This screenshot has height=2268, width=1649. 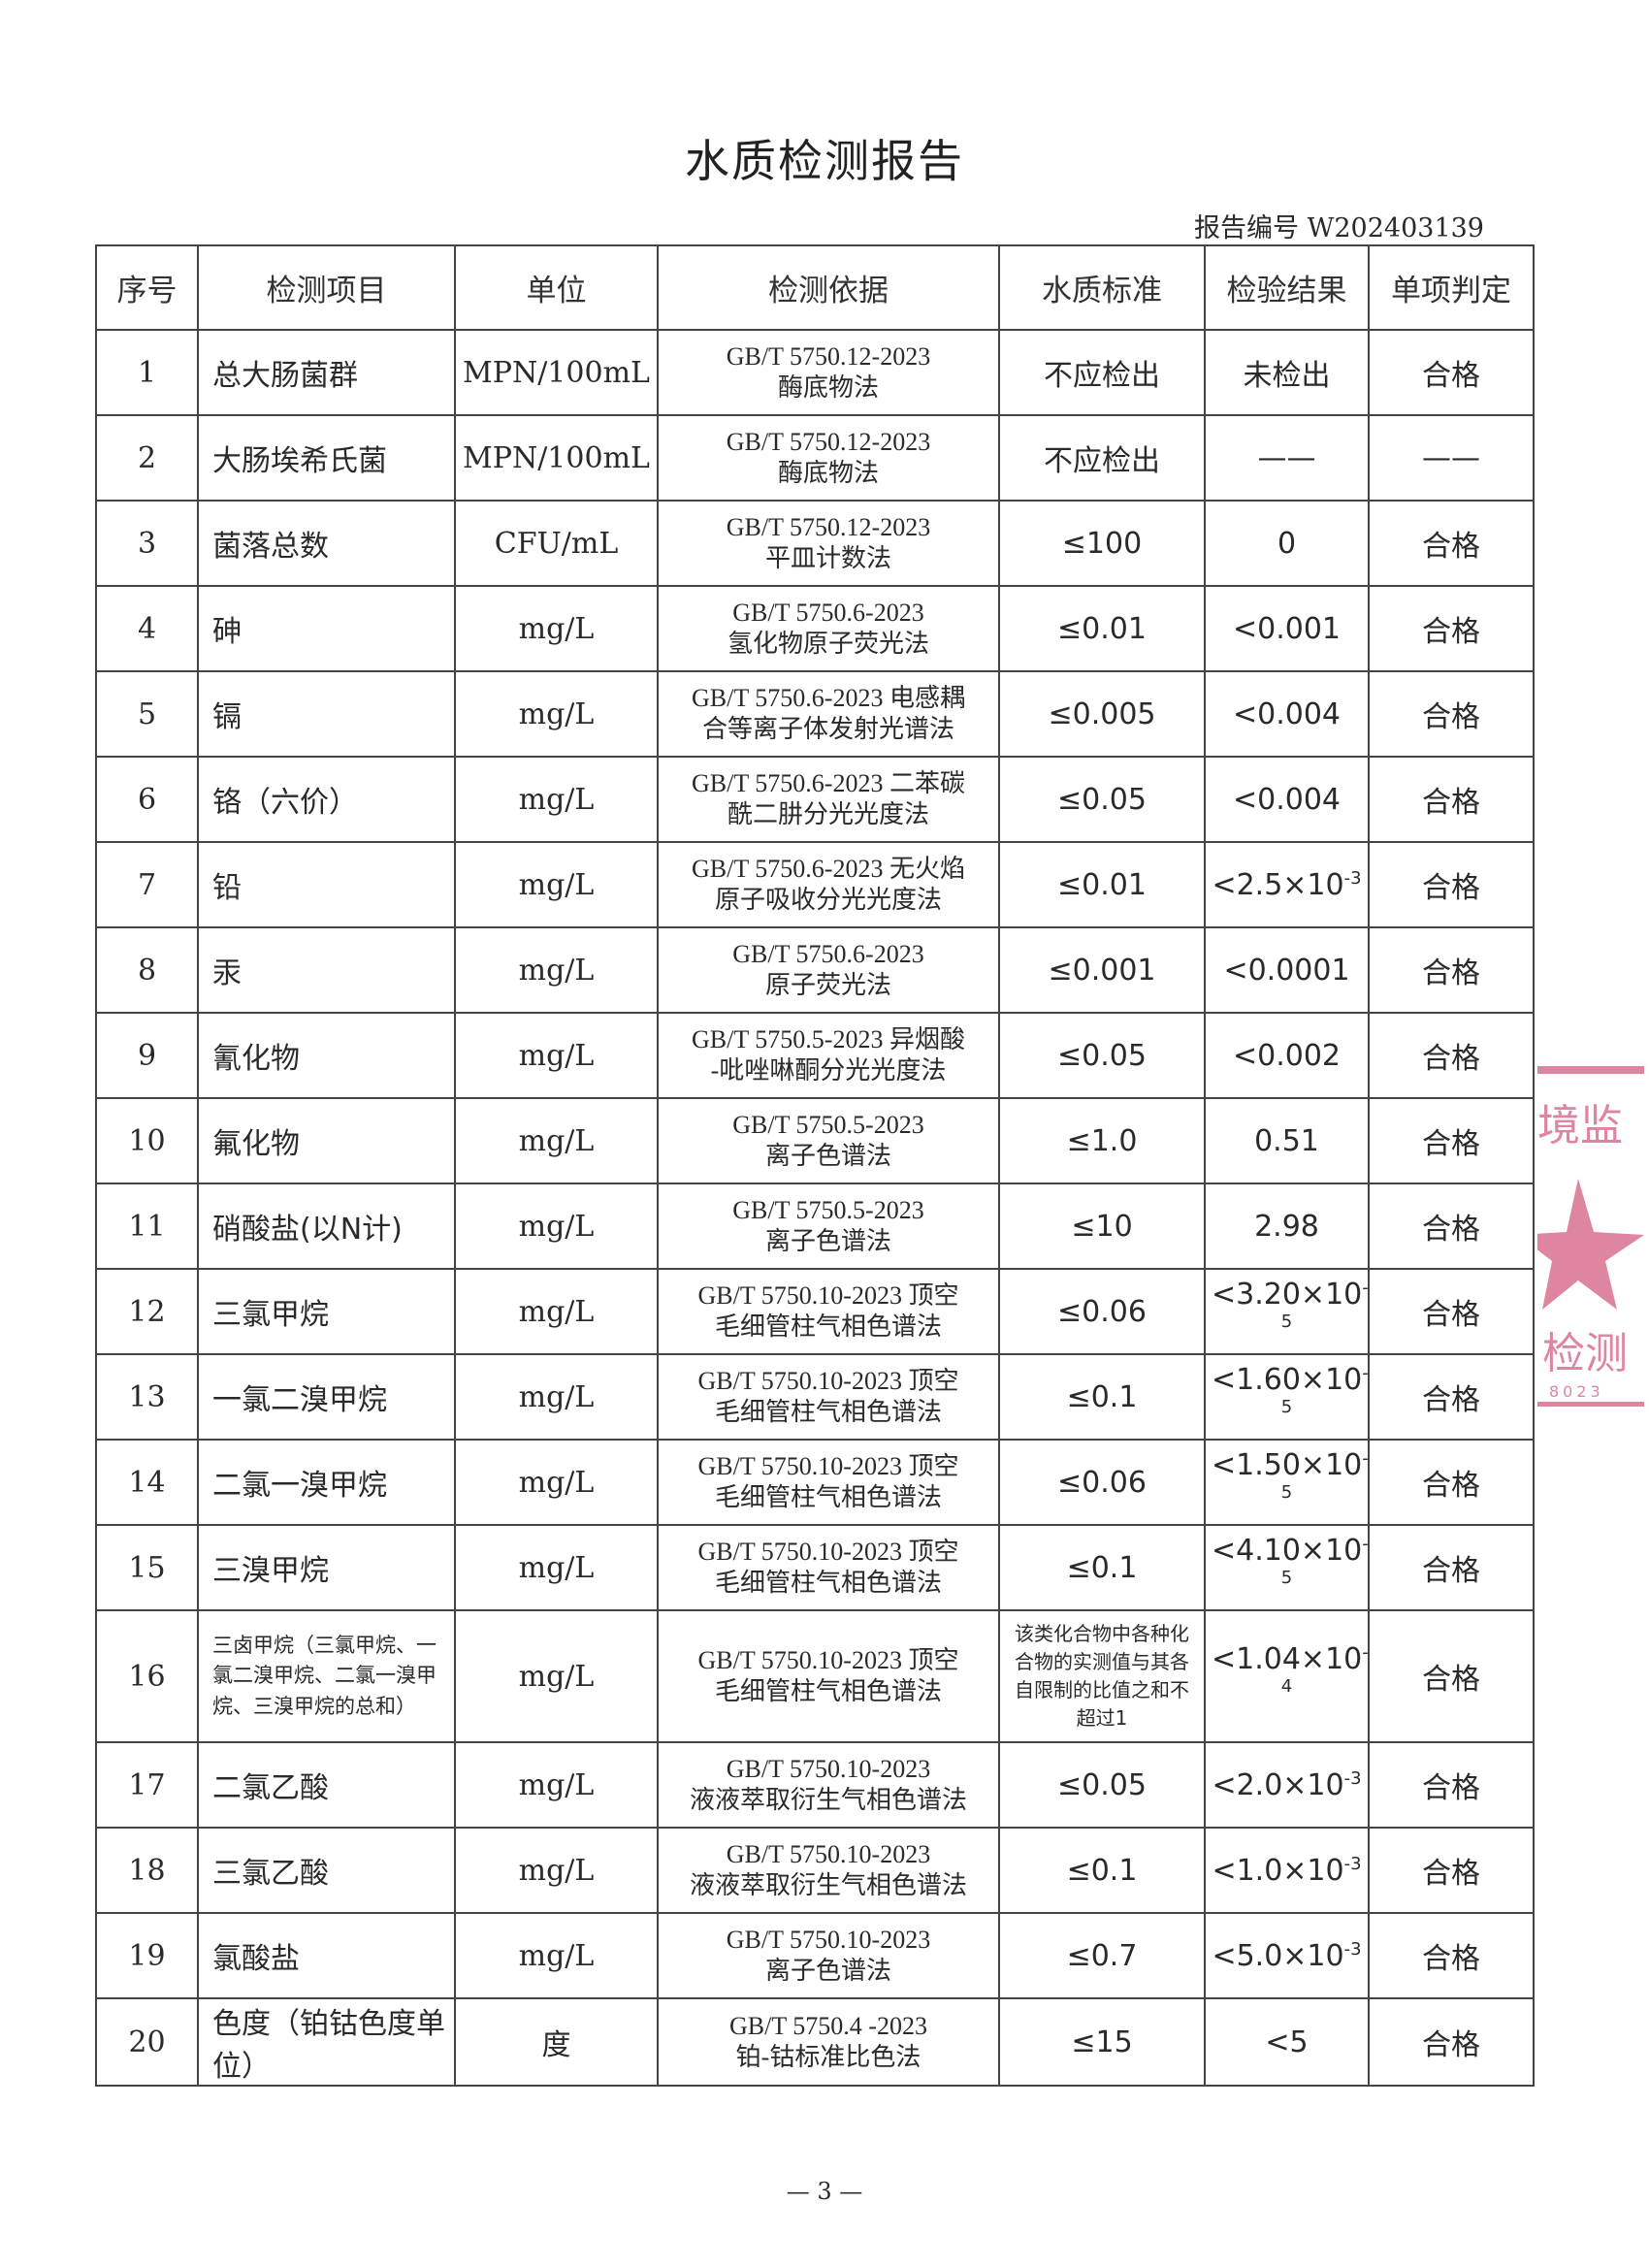 I want to click on test-method: GB/T 5750.5-2023 异烟酸 -吡唑啉酮分光光度法, so click(x=828, y=1055).